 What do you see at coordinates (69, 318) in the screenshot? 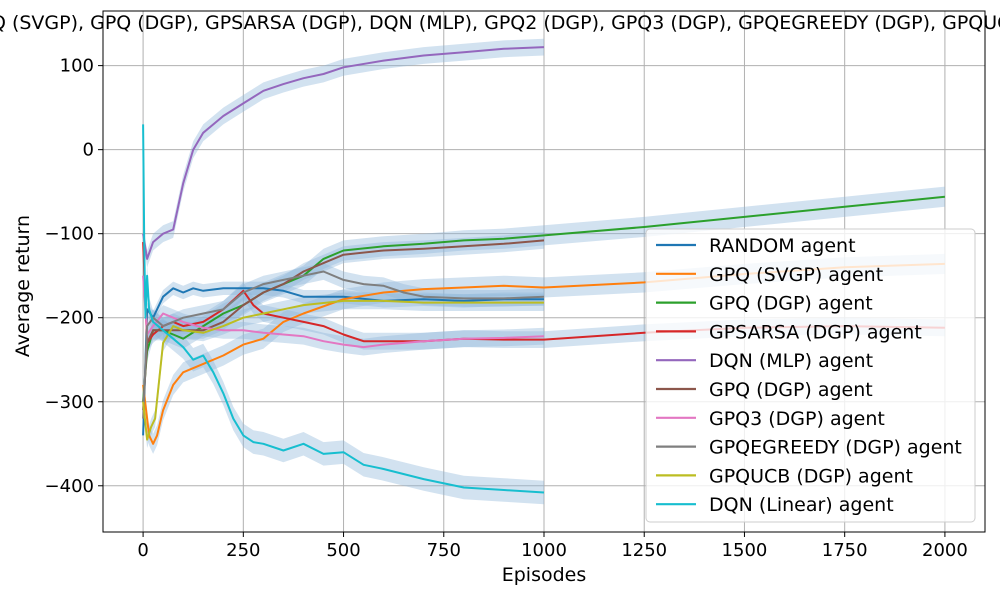
I see `y-tick-label: −200` at bounding box center [69, 318].